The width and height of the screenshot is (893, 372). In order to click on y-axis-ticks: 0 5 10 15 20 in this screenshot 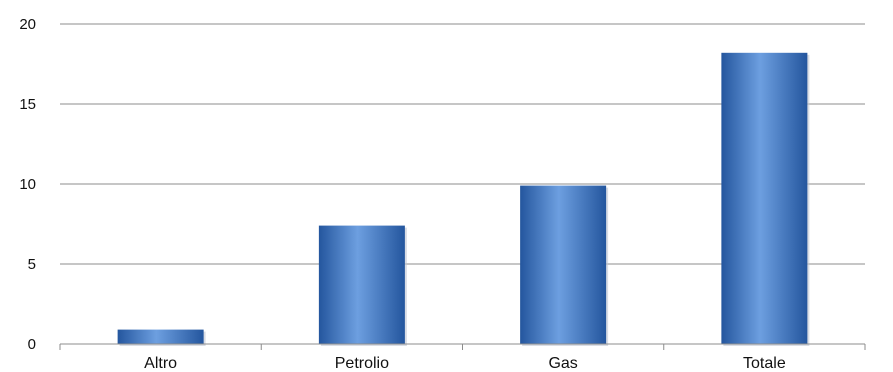, I will do `click(27, 184)`.